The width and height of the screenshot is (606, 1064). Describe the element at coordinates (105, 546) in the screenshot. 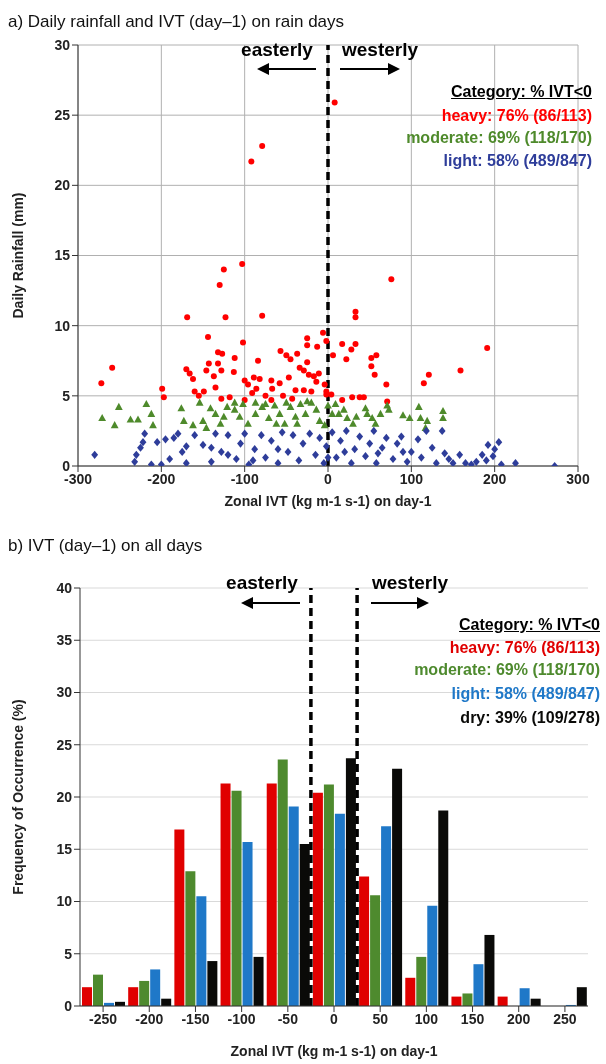

I see `chart-title: b) IVT (day–1) on all days` at that location.